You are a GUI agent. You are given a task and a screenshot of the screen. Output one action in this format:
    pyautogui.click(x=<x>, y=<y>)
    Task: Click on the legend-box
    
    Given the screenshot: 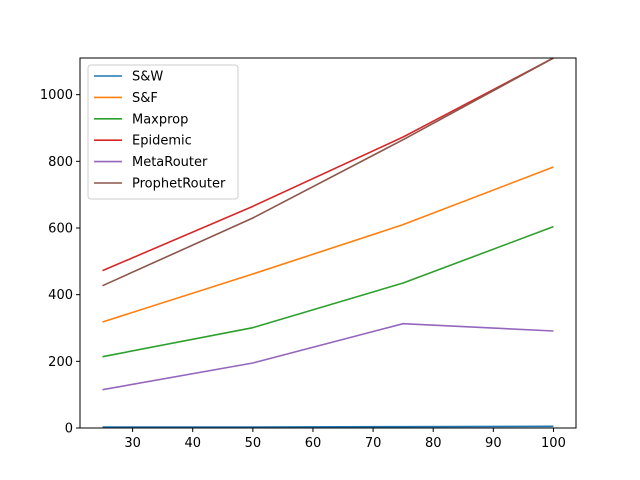 What is the action you would take?
    pyautogui.click(x=163, y=132)
    